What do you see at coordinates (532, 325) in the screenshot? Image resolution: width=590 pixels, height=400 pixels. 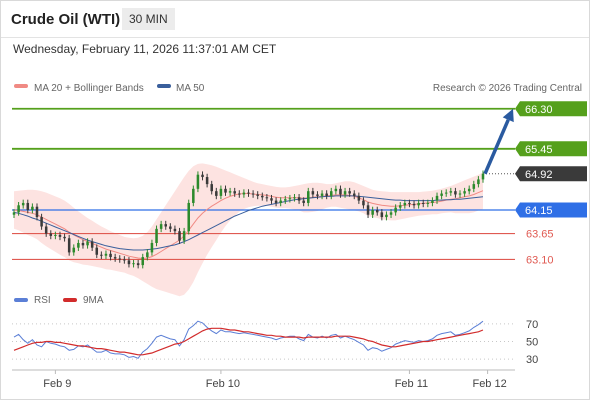 I see `rsi-tick-label: 70` at bounding box center [532, 325].